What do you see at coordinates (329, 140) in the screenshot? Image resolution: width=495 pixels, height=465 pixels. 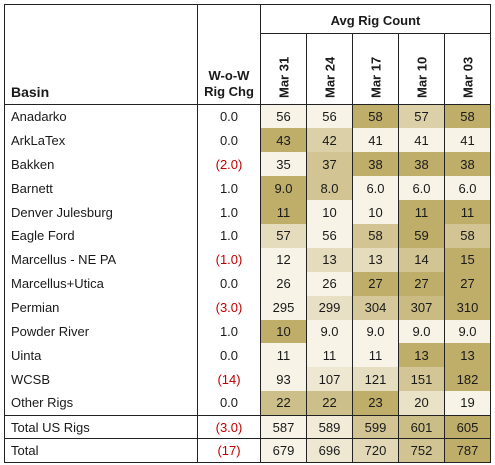 I see `rig-count-cell: 42` at bounding box center [329, 140].